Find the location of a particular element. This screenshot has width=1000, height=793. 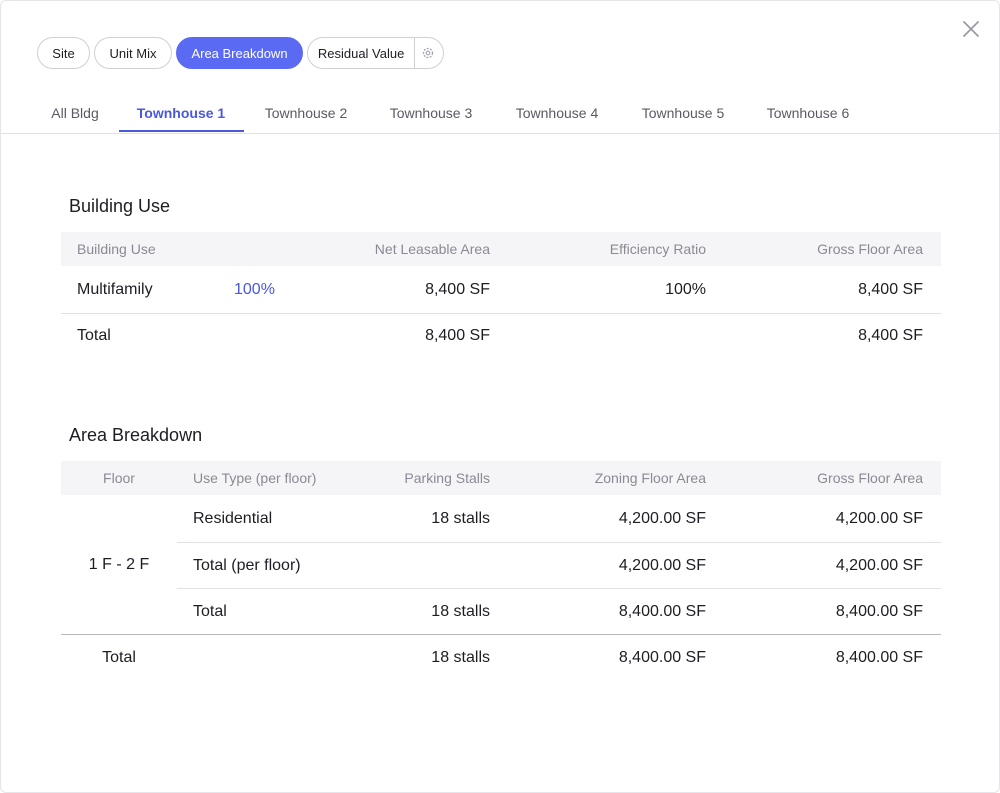

cell-floor: 1 F - 2 F is located at coordinates (119, 564).